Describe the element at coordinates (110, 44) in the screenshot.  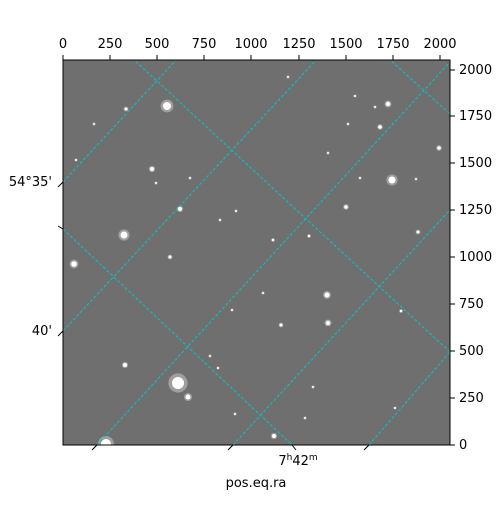
I see `top-tick-label: 250` at that location.